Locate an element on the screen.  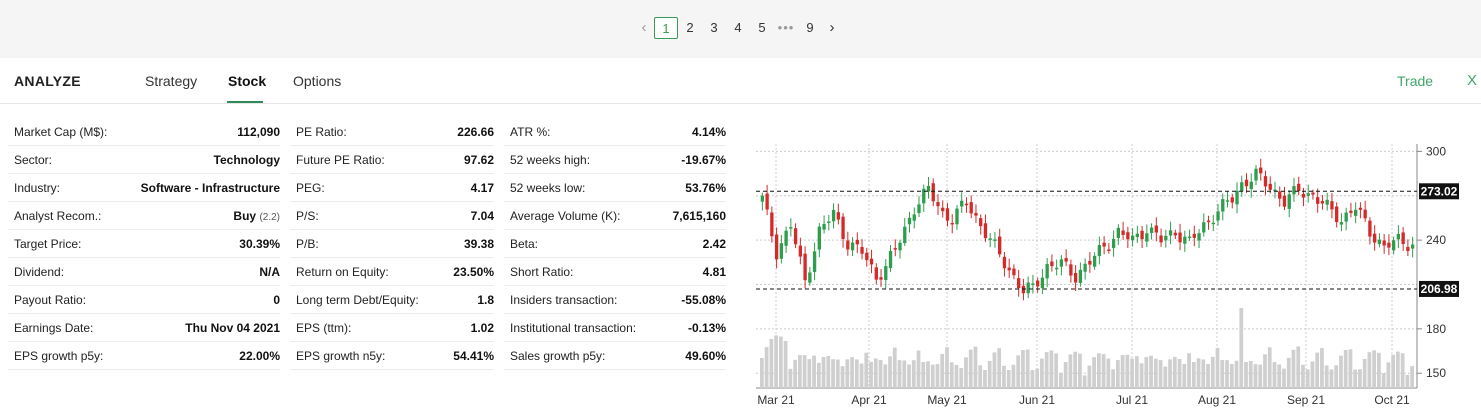
tab-strategy: Strategy is located at coordinates (171, 81).